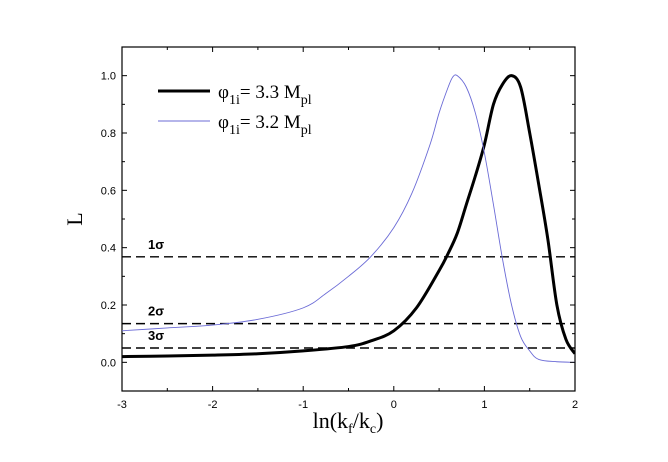 This screenshot has width=668, height=462. Describe the element at coordinates (348, 422) in the screenshot. I see `x-axis-label: ln(kf/kc)` at that location.